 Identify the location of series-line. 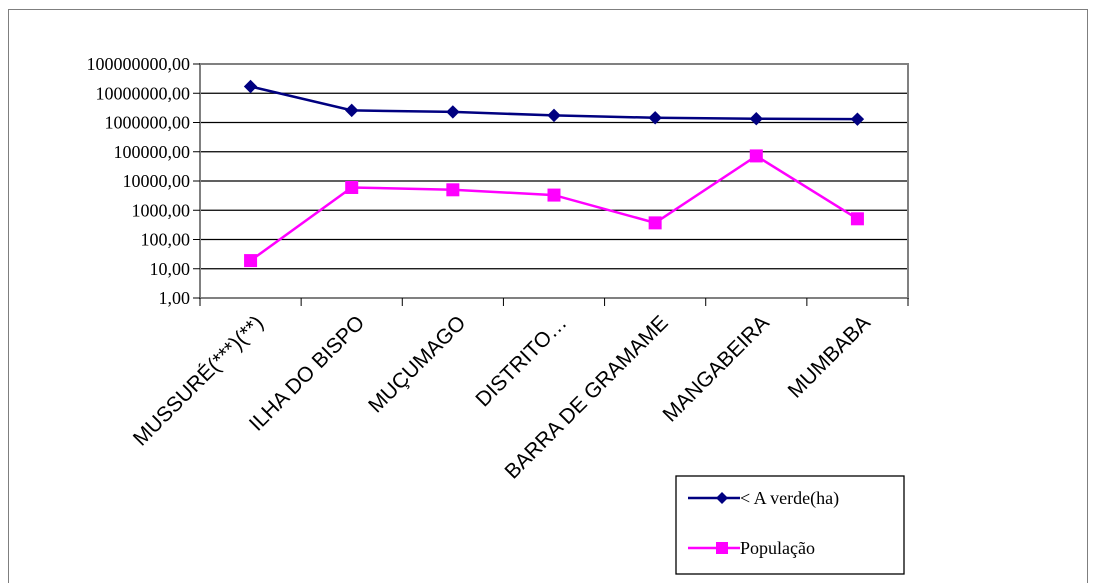
(554, 208).